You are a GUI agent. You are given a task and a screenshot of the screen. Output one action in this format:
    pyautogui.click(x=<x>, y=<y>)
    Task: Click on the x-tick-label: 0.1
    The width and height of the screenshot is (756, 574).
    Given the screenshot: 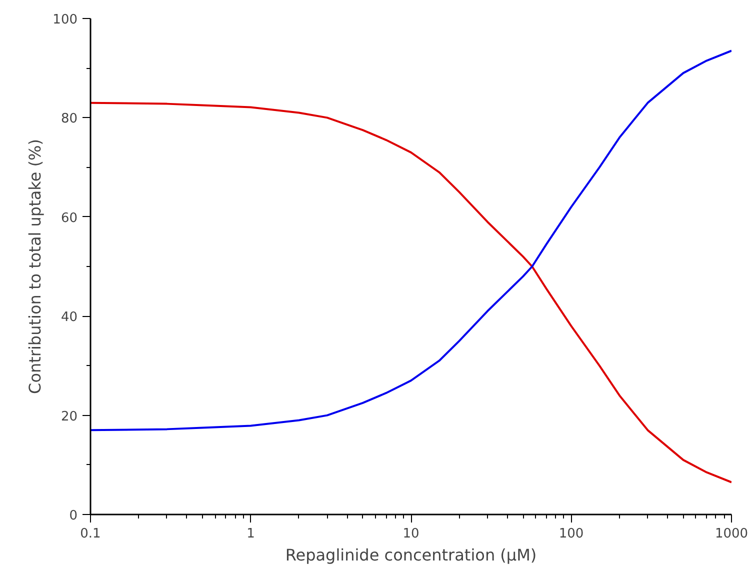 What is the action you would take?
    pyautogui.click(x=90, y=534)
    